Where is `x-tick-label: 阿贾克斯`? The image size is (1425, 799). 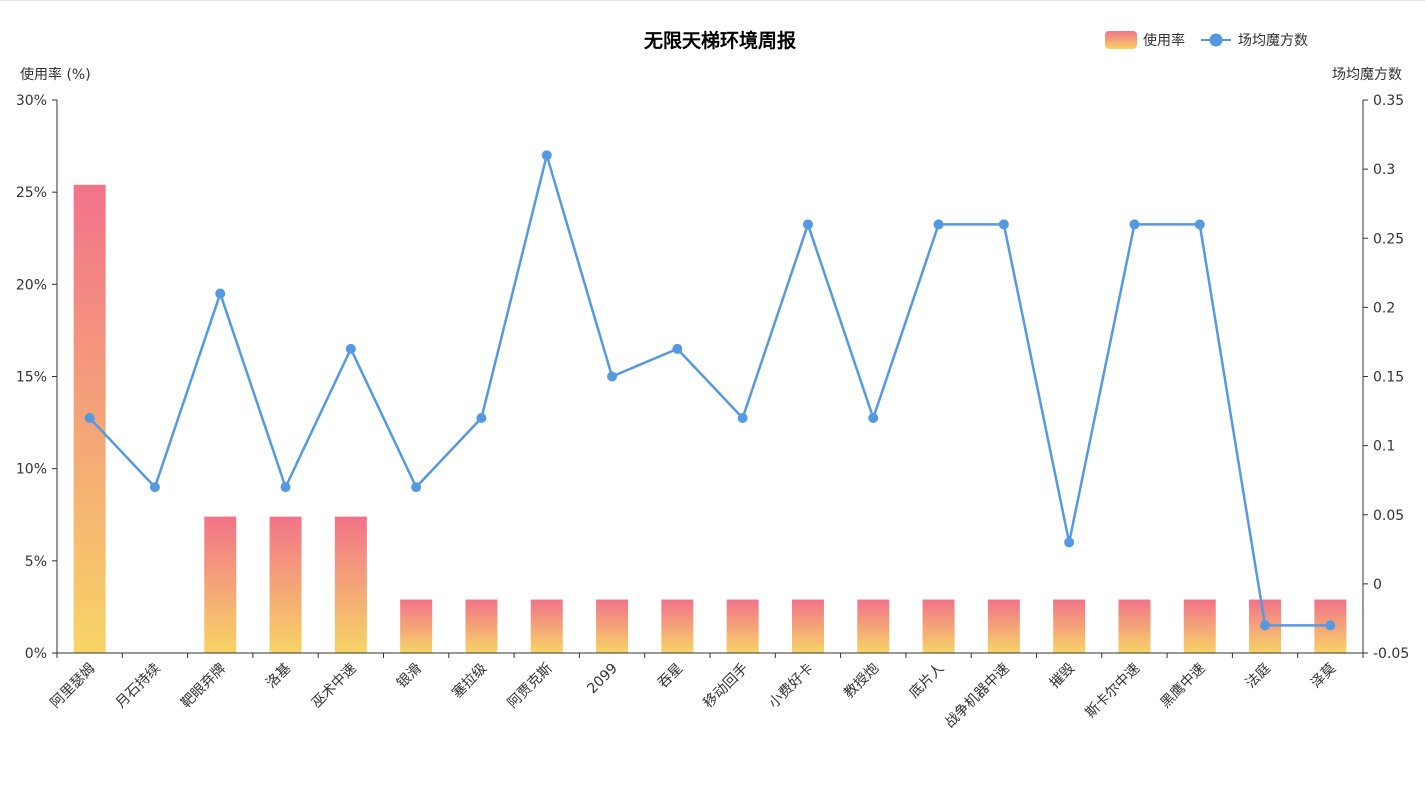 x-tick-label: 阿贾克斯 is located at coordinates (530, 686).